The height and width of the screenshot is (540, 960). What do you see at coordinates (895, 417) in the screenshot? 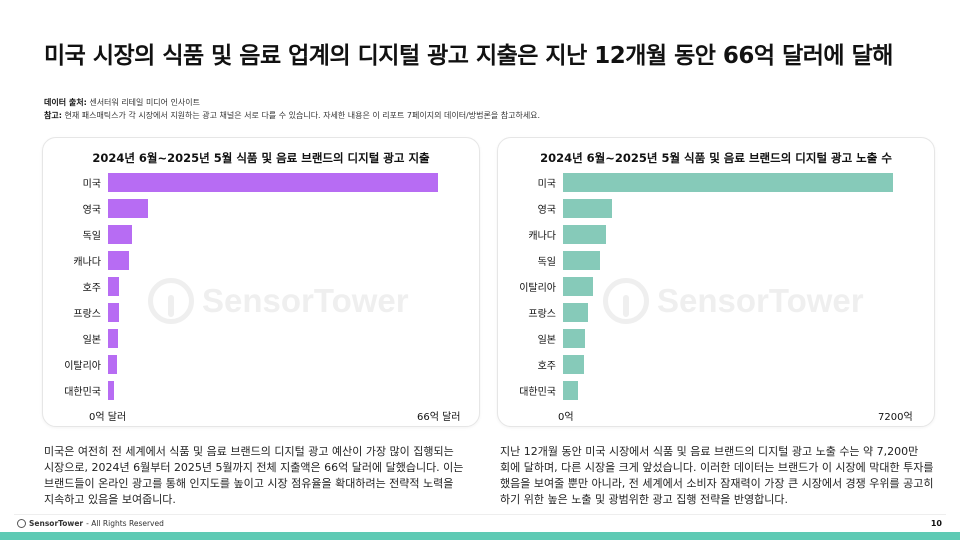
I see `axis-tick-max: 7200억` at bounding box center [895, 417].